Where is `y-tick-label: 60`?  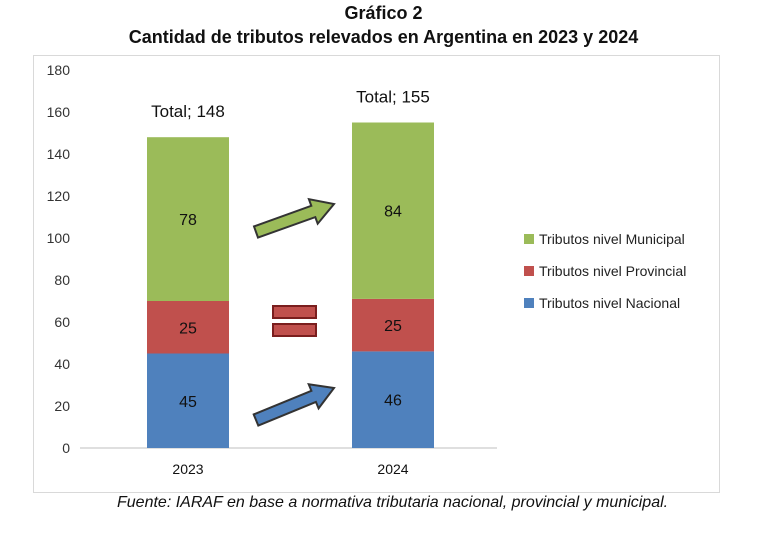
y-tick-label: 60 is located at coordinates (62, 322).